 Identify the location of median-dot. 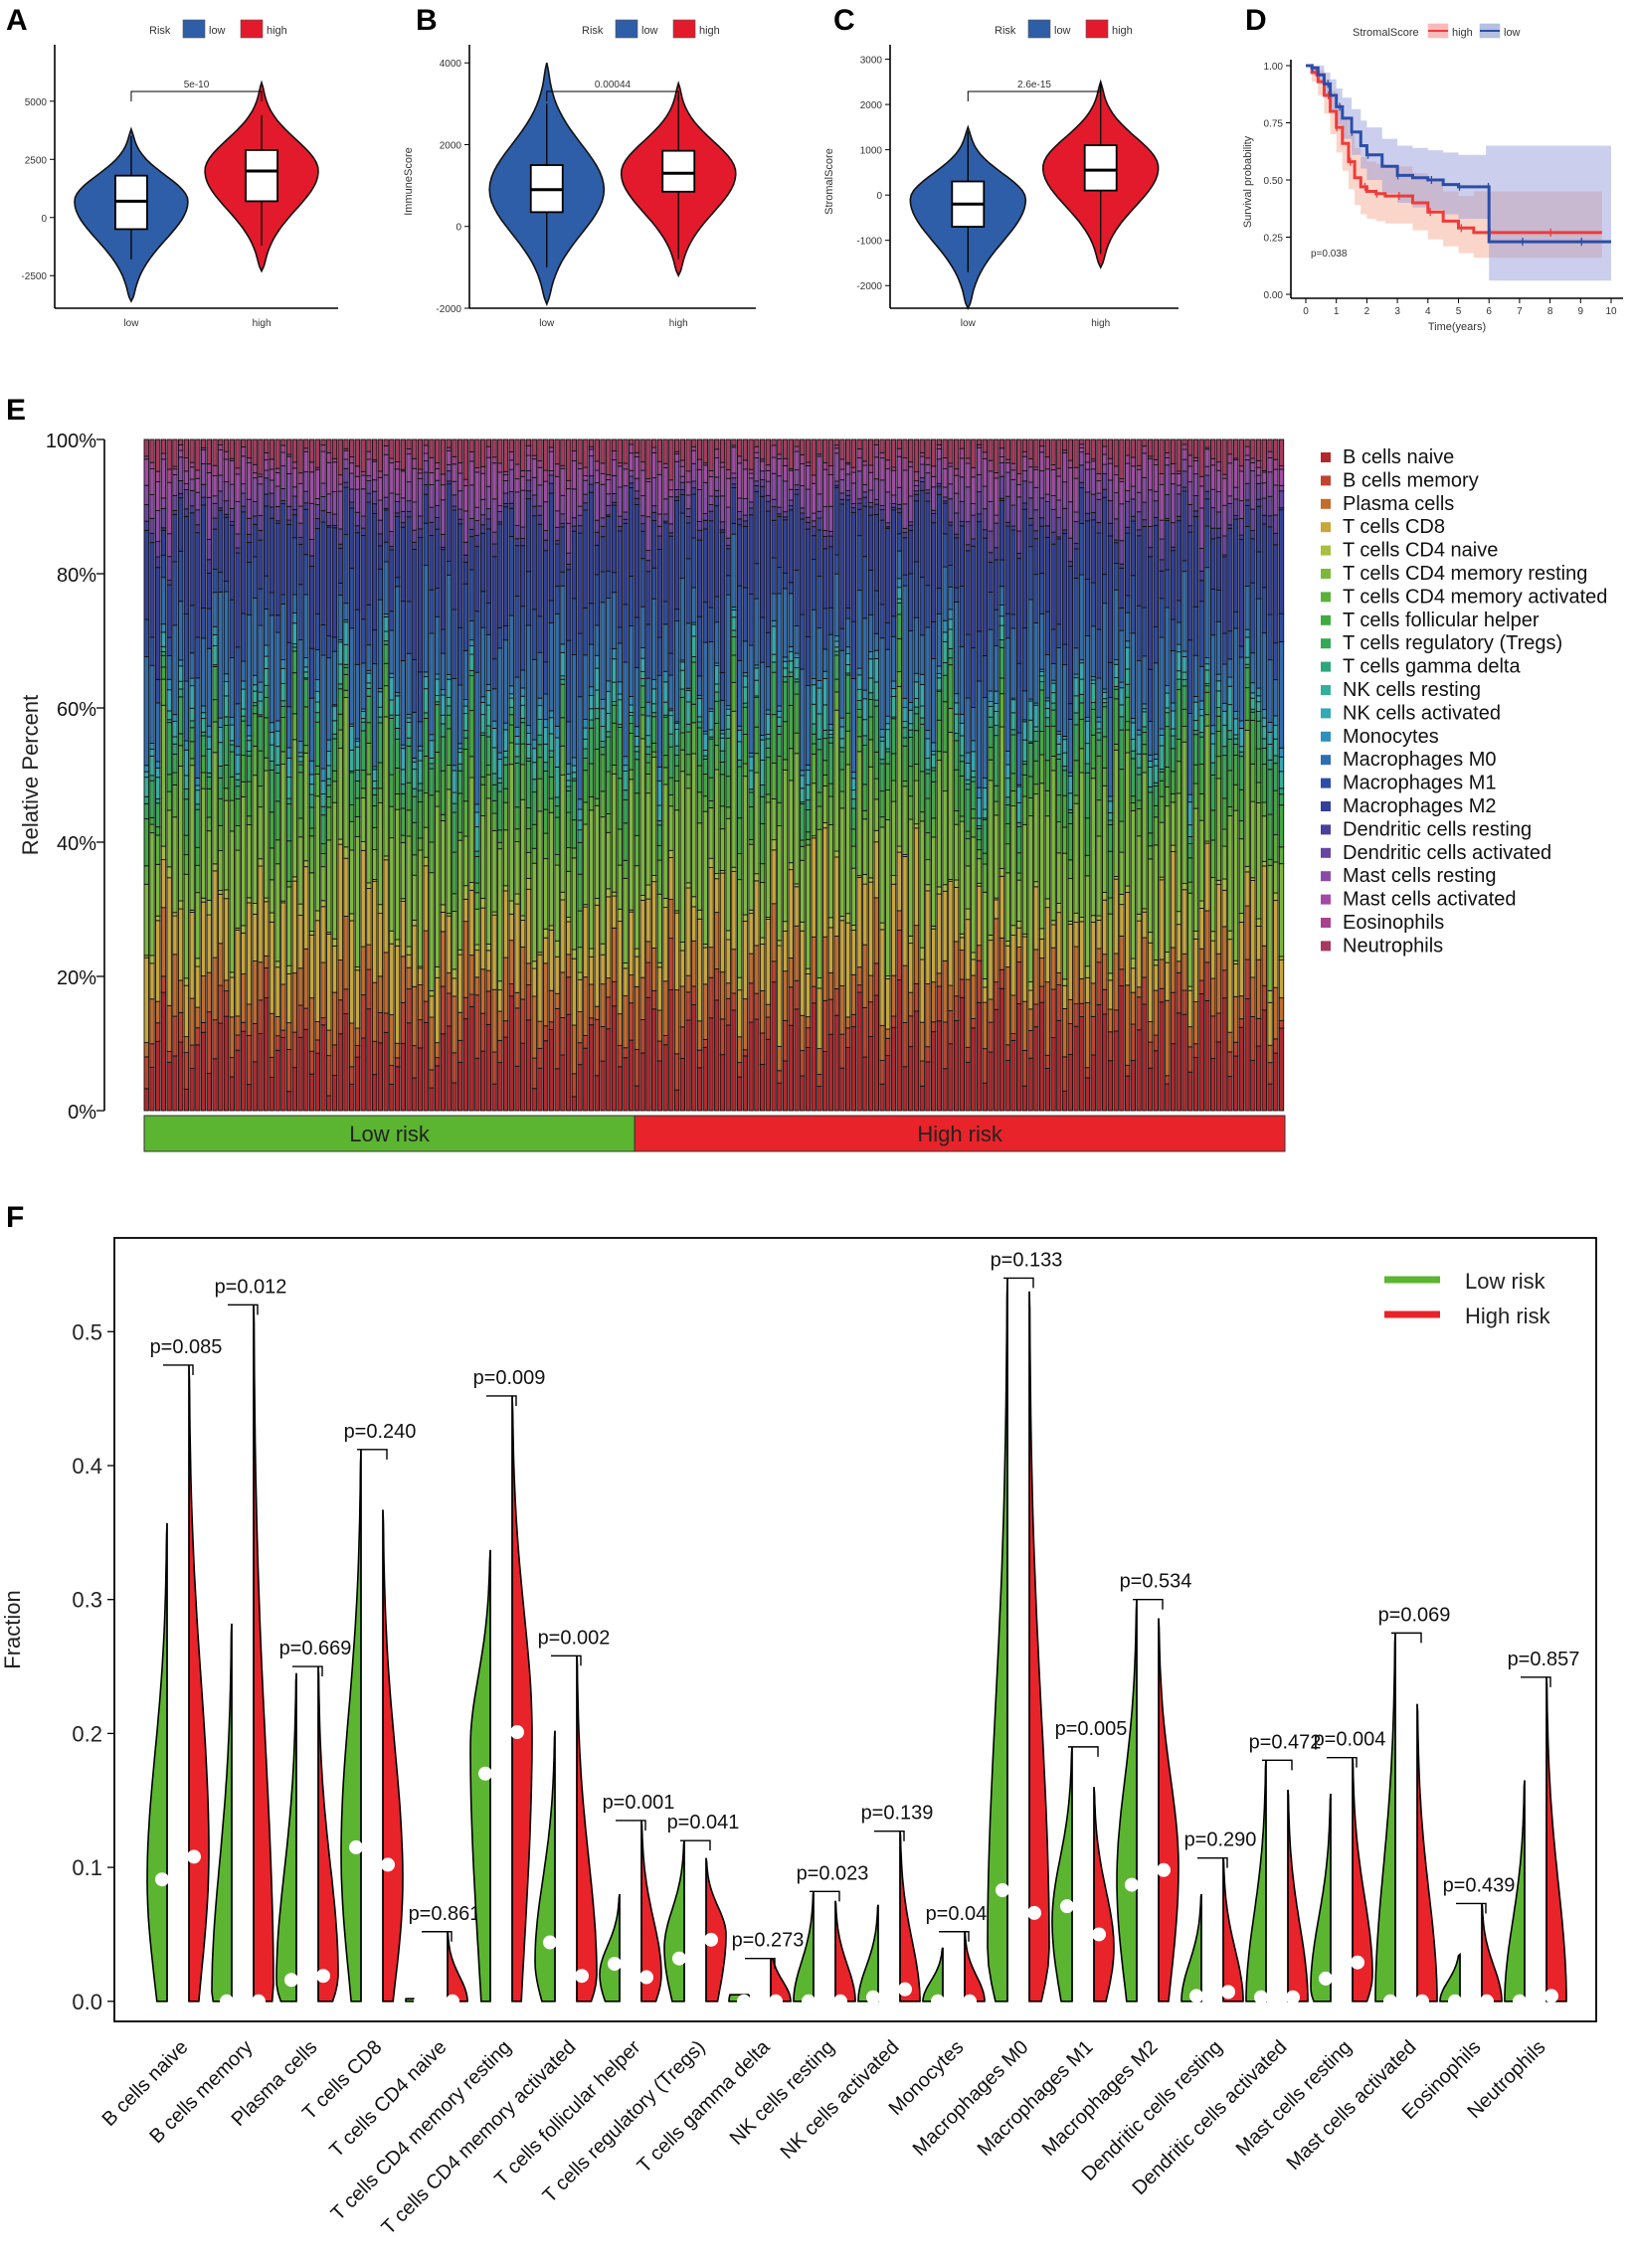
(291, 1980).